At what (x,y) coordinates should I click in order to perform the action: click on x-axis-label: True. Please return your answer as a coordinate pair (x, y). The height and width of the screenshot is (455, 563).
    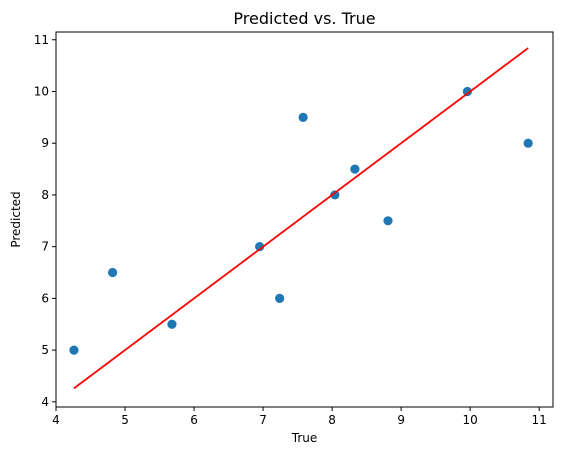
    Looking at the image, I should click on (304, 438).